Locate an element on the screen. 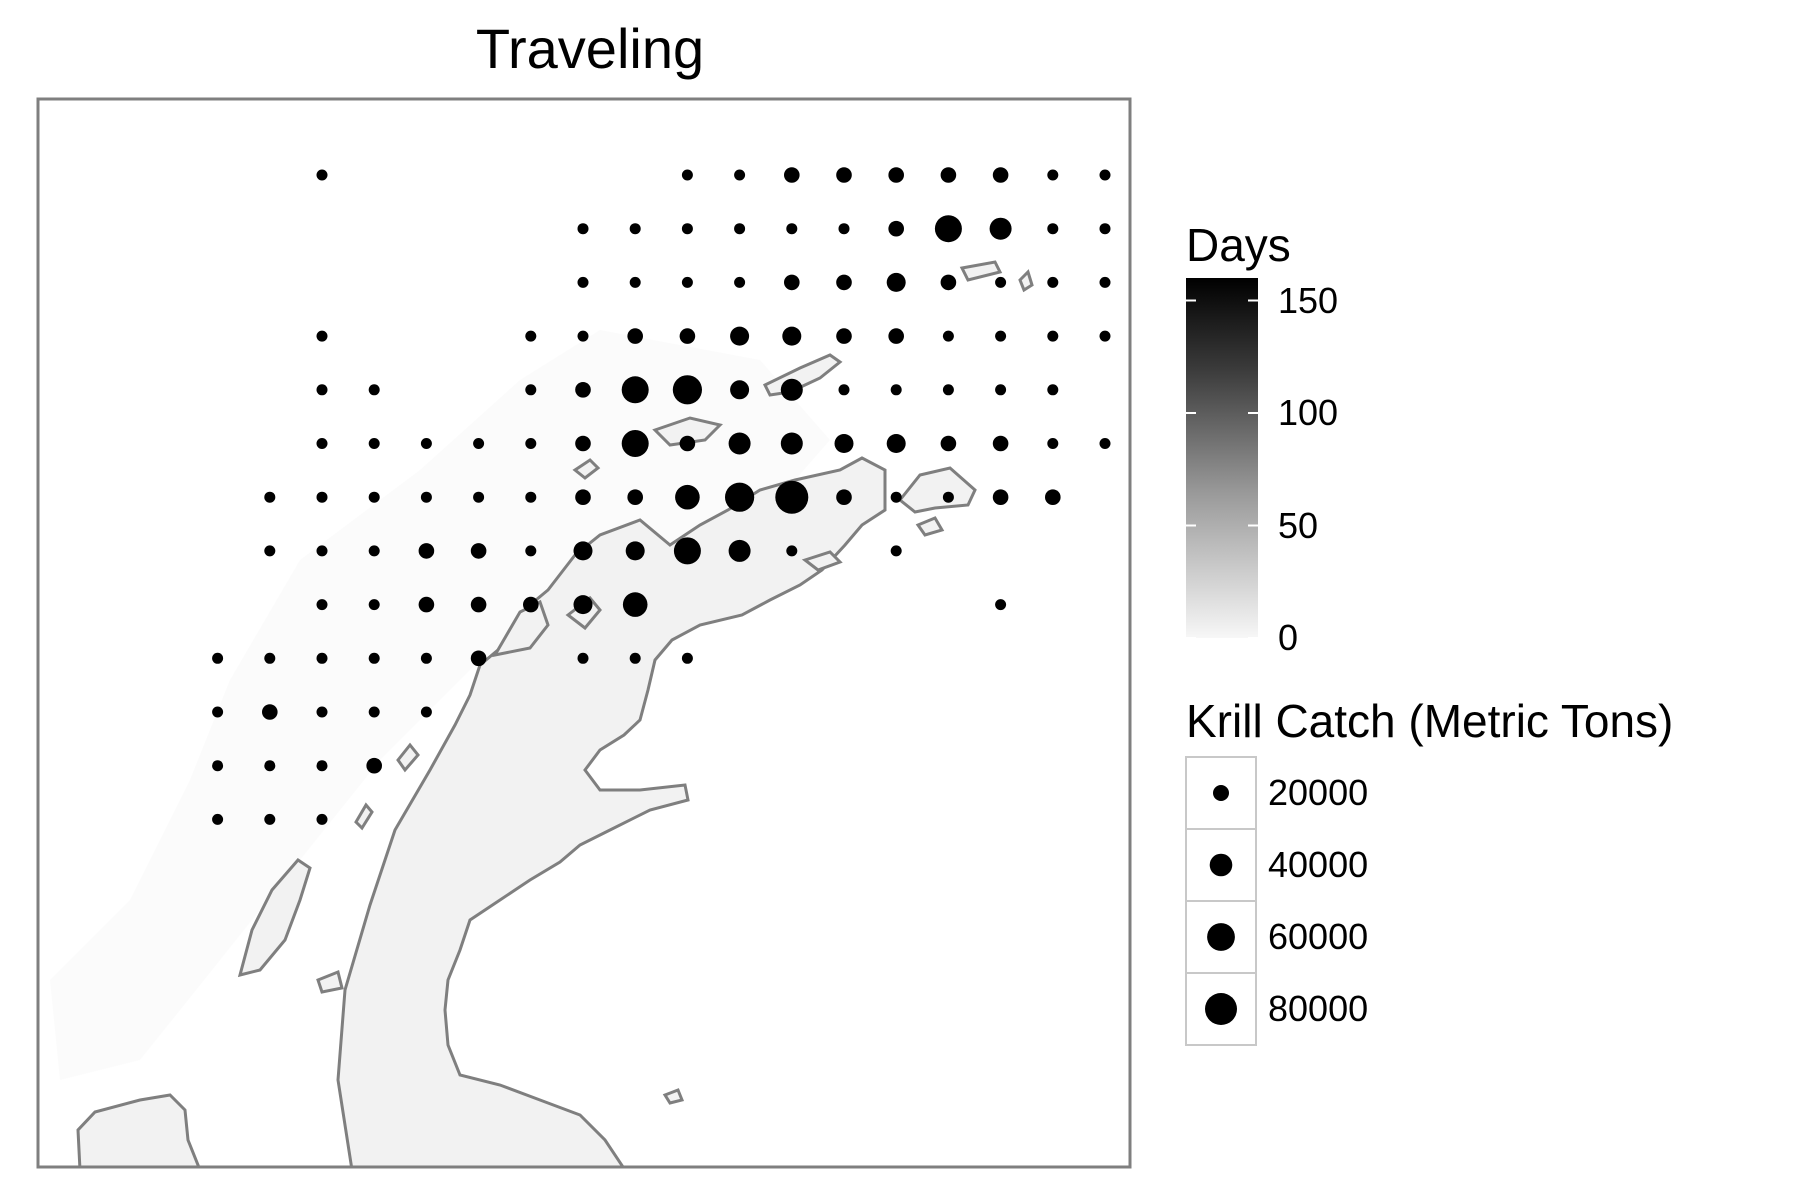  island-a is located at coordinates (330, 981).